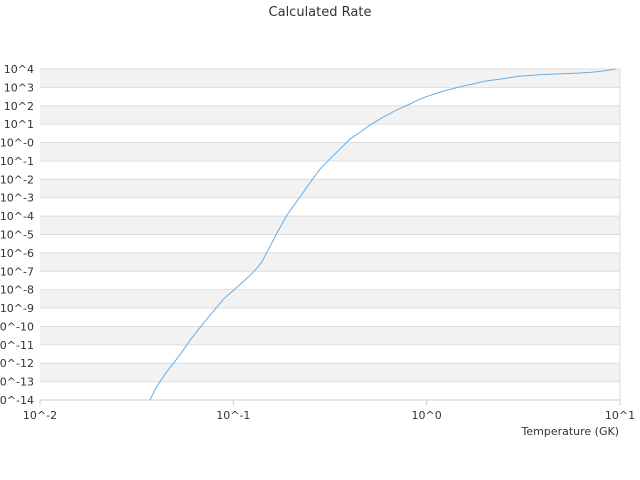 The image size is (640, 480). Describe the element at coordinates (17, 143) in the screenshot. I see `y-tick-label: 10^-0` at that location.